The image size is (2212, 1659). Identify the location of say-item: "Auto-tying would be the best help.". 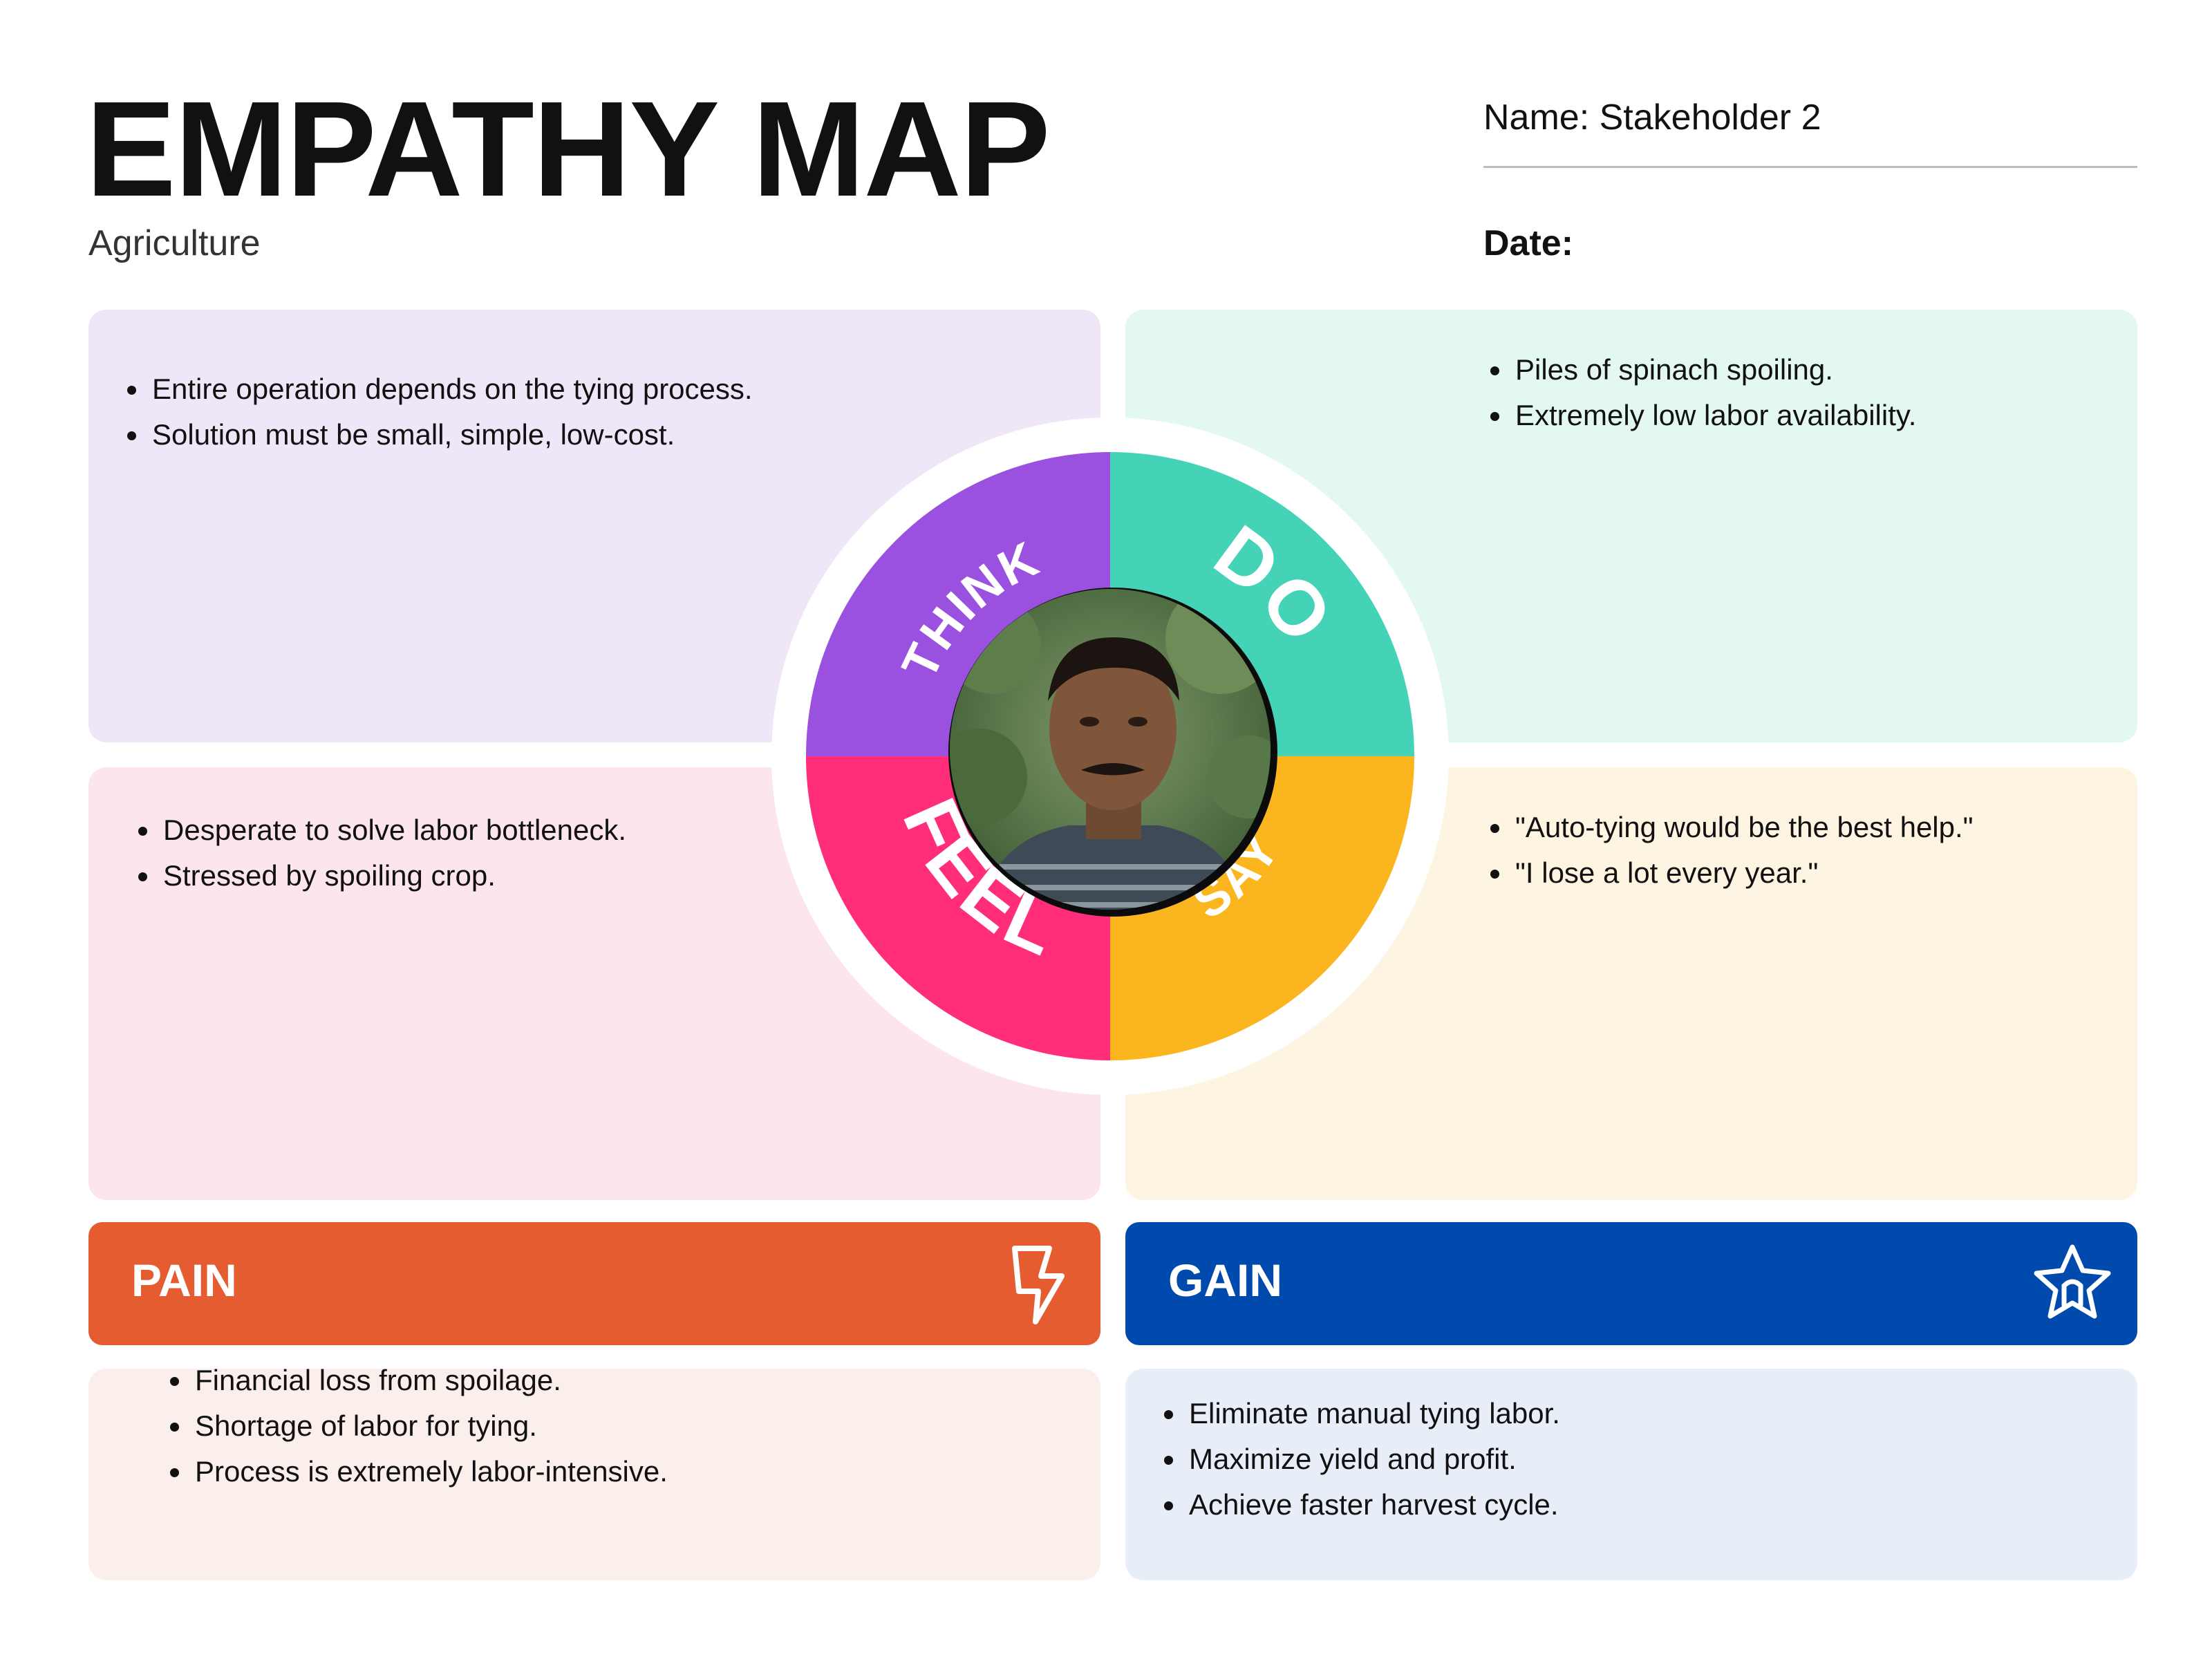
(1825, 828).